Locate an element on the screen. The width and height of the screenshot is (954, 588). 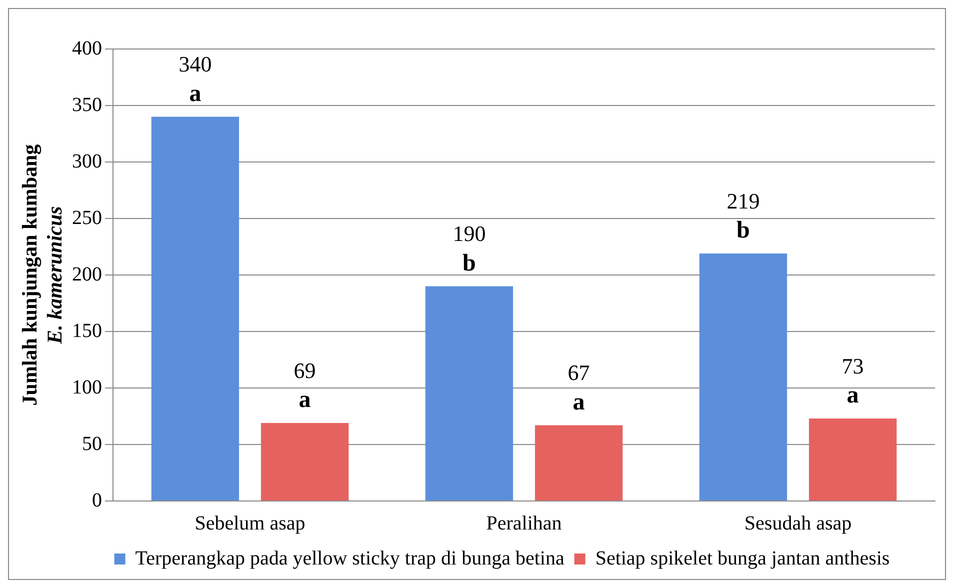
x-tick-label: Sebelum asap is located at coordinates (250, 523).